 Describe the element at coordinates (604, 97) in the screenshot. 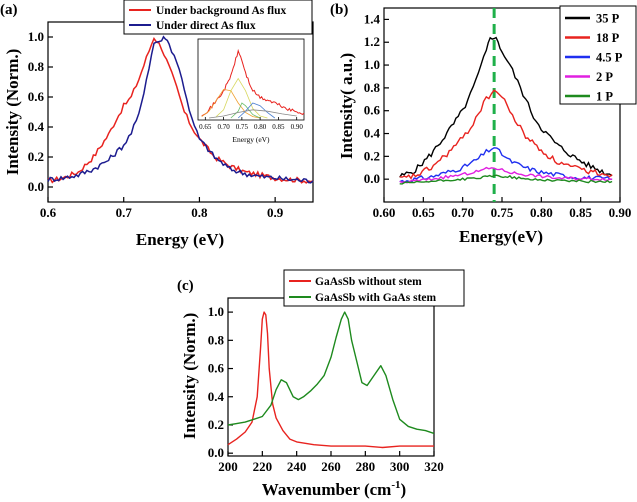

I see `legend-label: 1 P` at that location.